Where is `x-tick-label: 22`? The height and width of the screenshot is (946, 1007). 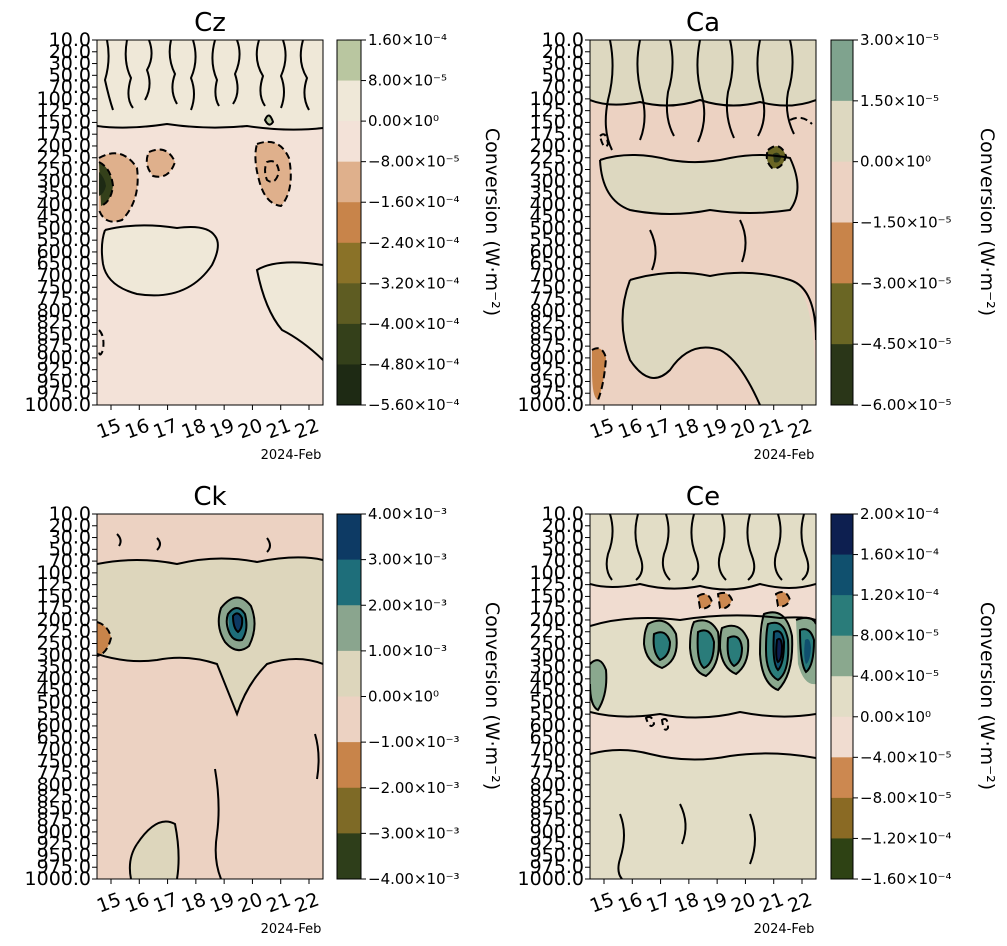
x-tick-label: 22 is located at coordinates (800, 903).